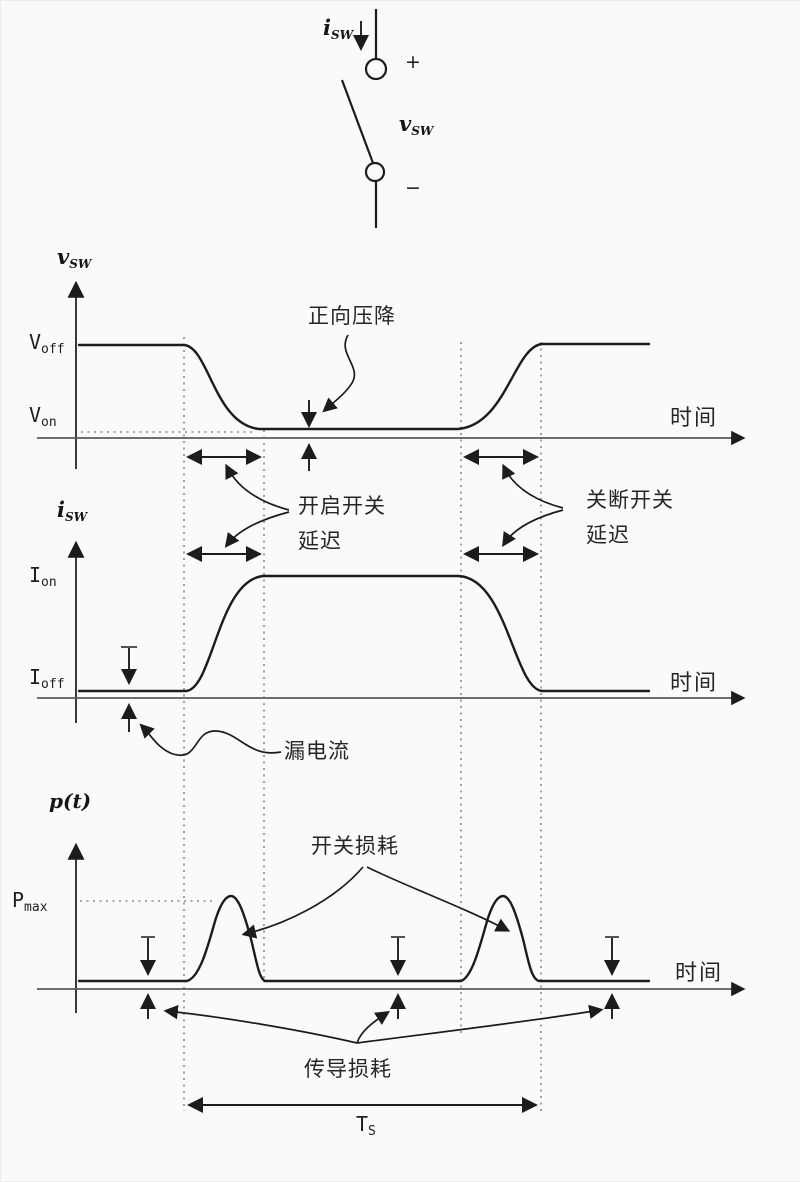  I want to click on switch-top-terminal, so click(376, 69).